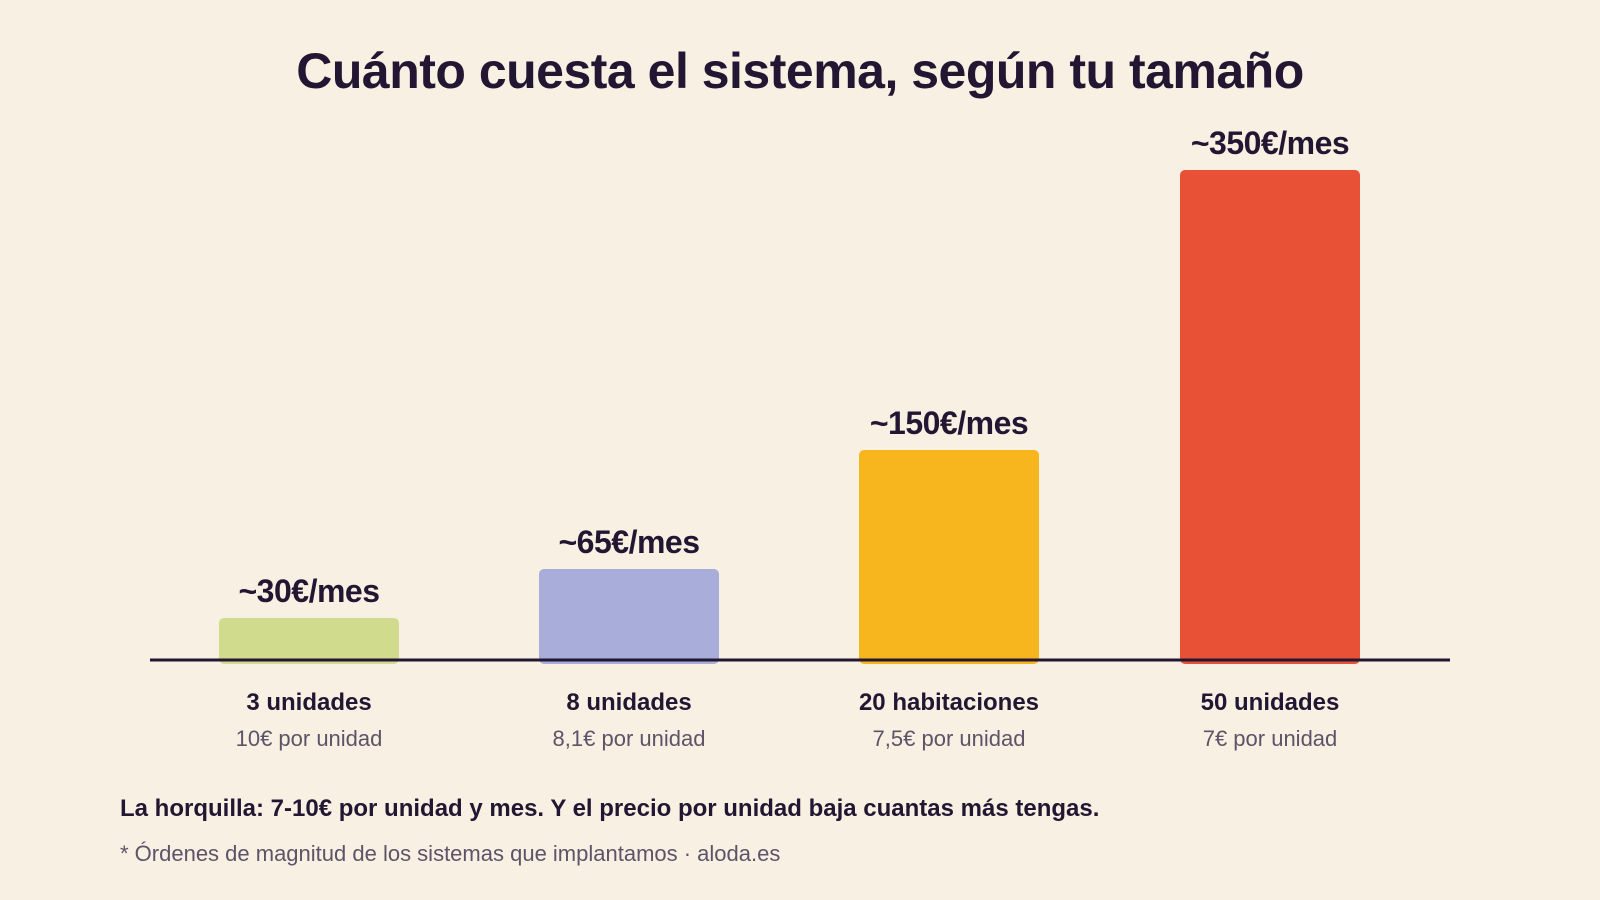  I want to click on bar-value-label: ~65€/mes, so click(628, 542).